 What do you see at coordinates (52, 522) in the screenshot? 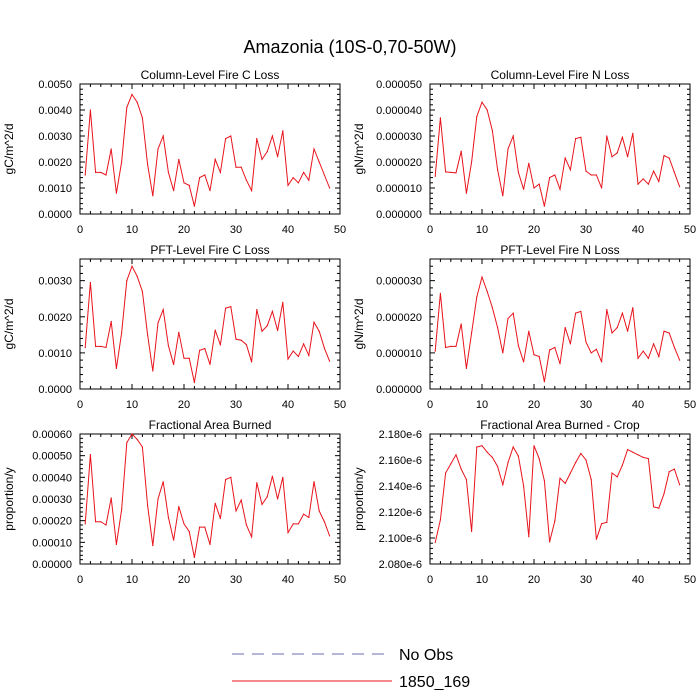
I see `y-tick-label: 0.00020` at bounding box center [52, 522].